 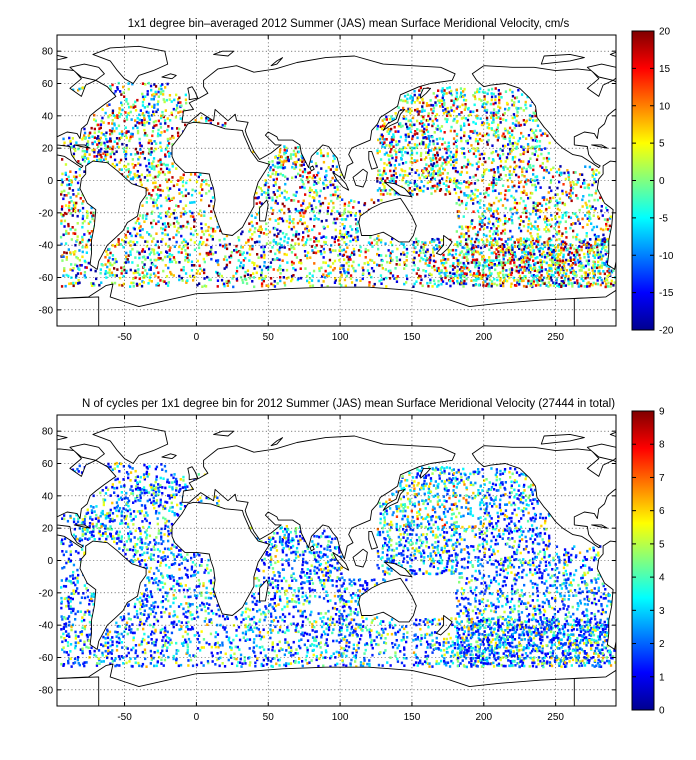 I want to click on australia-land, so click(x=387, y=220).